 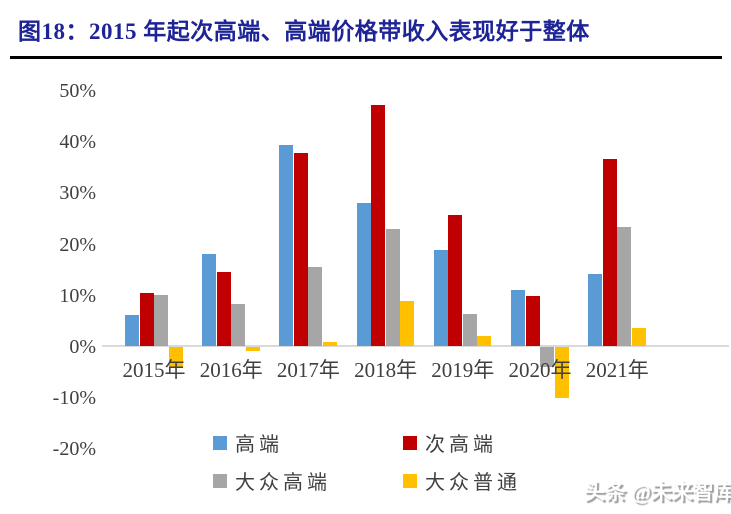 I want to click on legend-label: 高端, so click(x=259, y=445).